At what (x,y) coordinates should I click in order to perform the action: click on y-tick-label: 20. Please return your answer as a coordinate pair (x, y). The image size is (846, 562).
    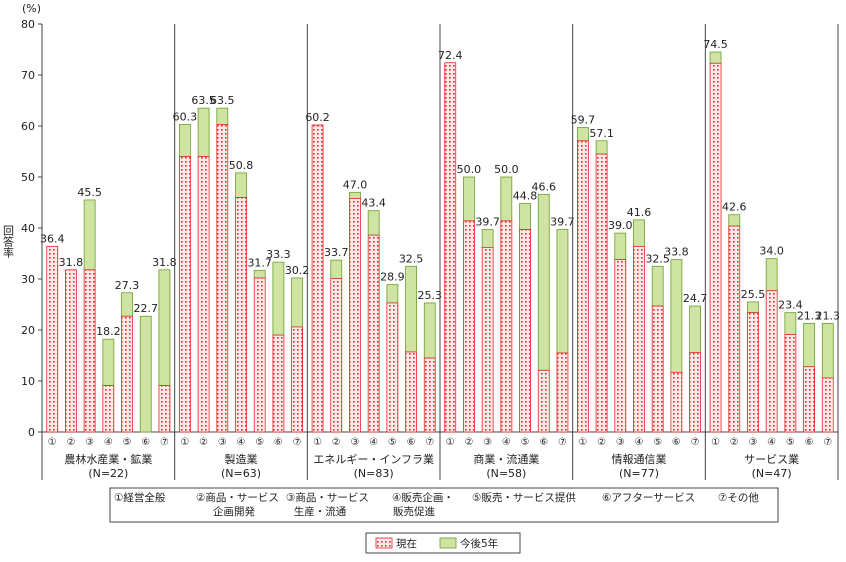
    Looking at the image, I should click on (28, 330).